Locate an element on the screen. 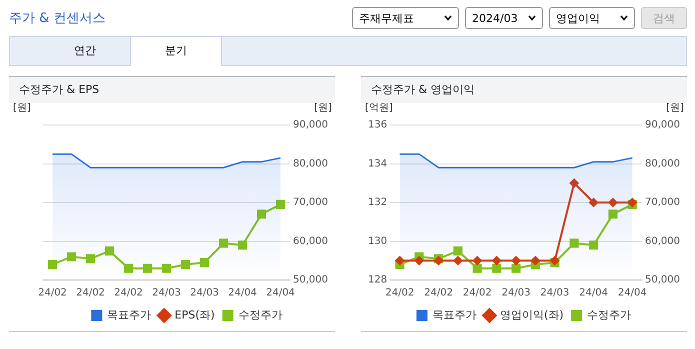  text: 영업이익 is located at coordinates (578, 18).